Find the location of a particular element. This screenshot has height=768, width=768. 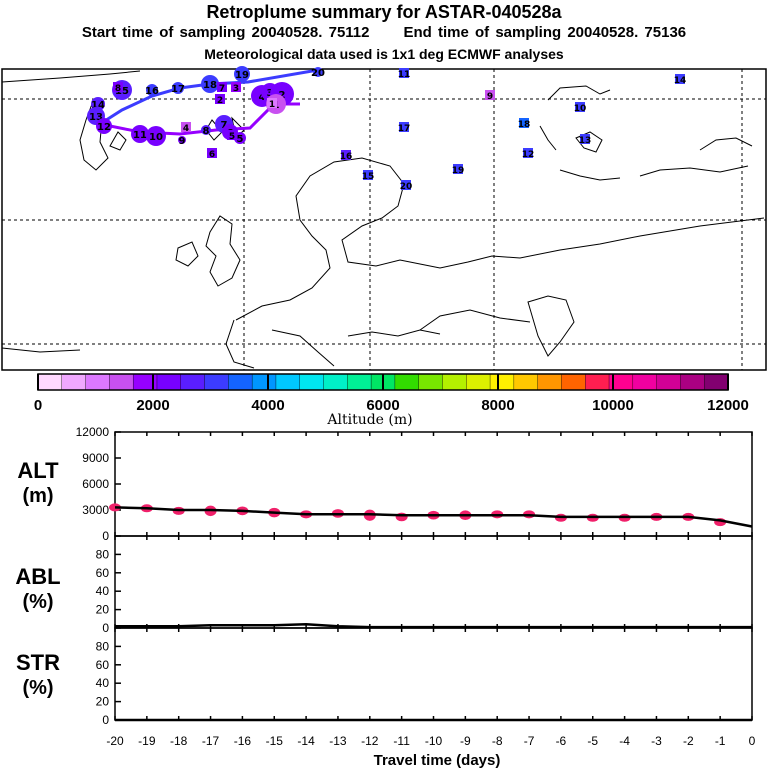

cluster-label: 19 is located at coordinates (458, 171).